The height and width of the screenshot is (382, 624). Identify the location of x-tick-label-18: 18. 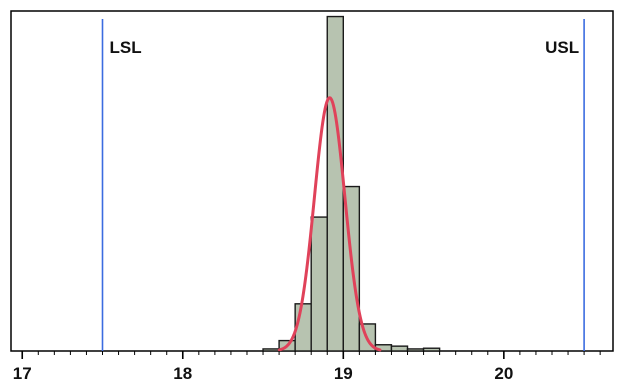
(182, 373).